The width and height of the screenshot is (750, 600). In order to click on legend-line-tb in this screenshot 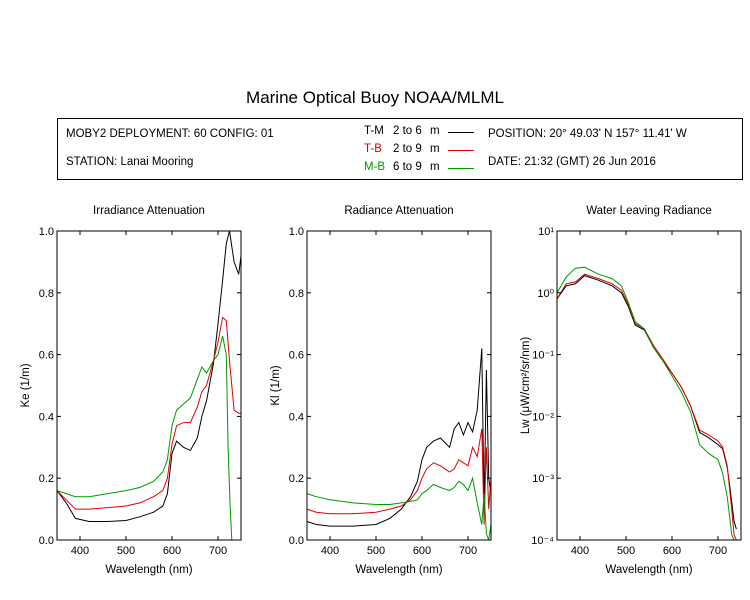, I will do `click(461, 150)`.